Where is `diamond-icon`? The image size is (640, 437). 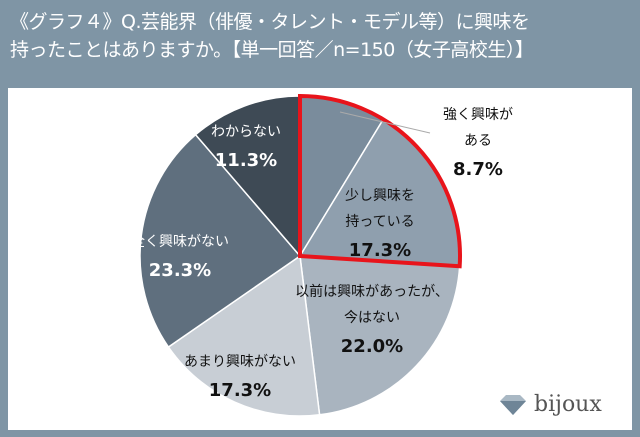 diamond-icon is located at coordinates (513, 404).